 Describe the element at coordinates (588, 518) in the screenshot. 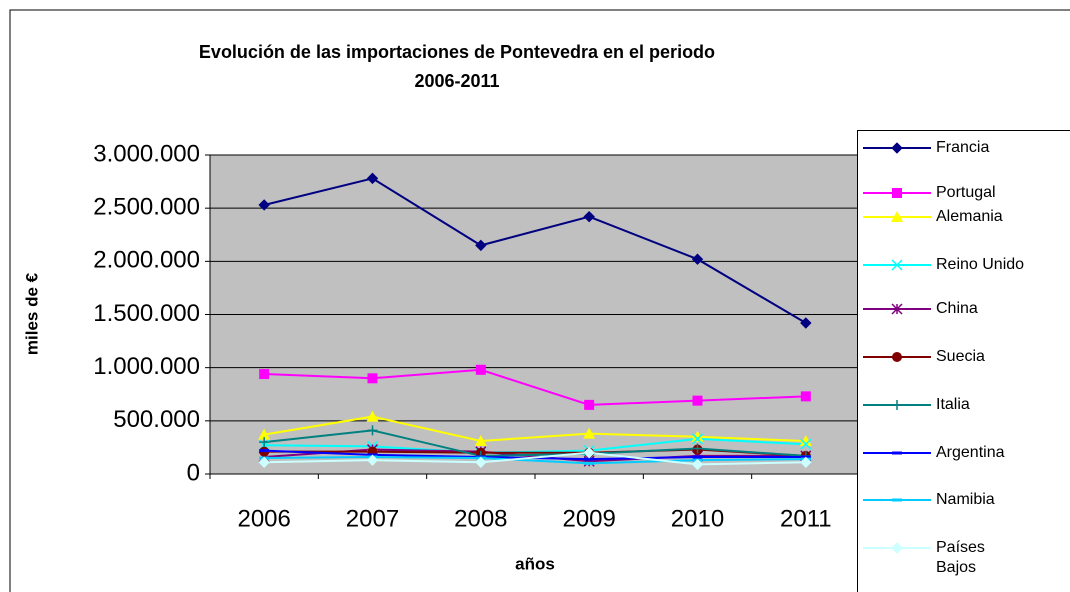

I see `x-tick-label: 2009` at that location.